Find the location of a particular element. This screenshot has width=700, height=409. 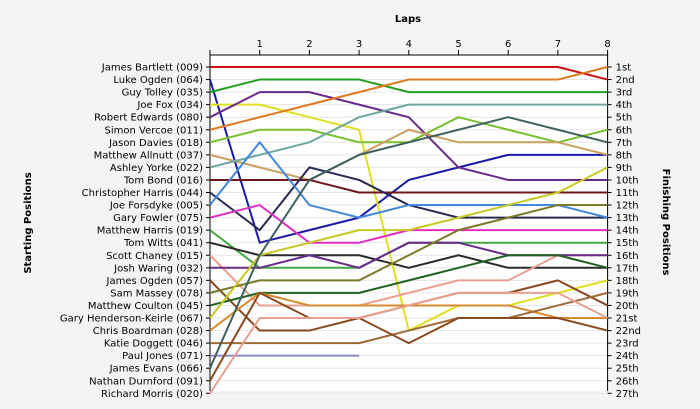

start-label: Nathan Durnford (091) is located at coordinates (146, 381).